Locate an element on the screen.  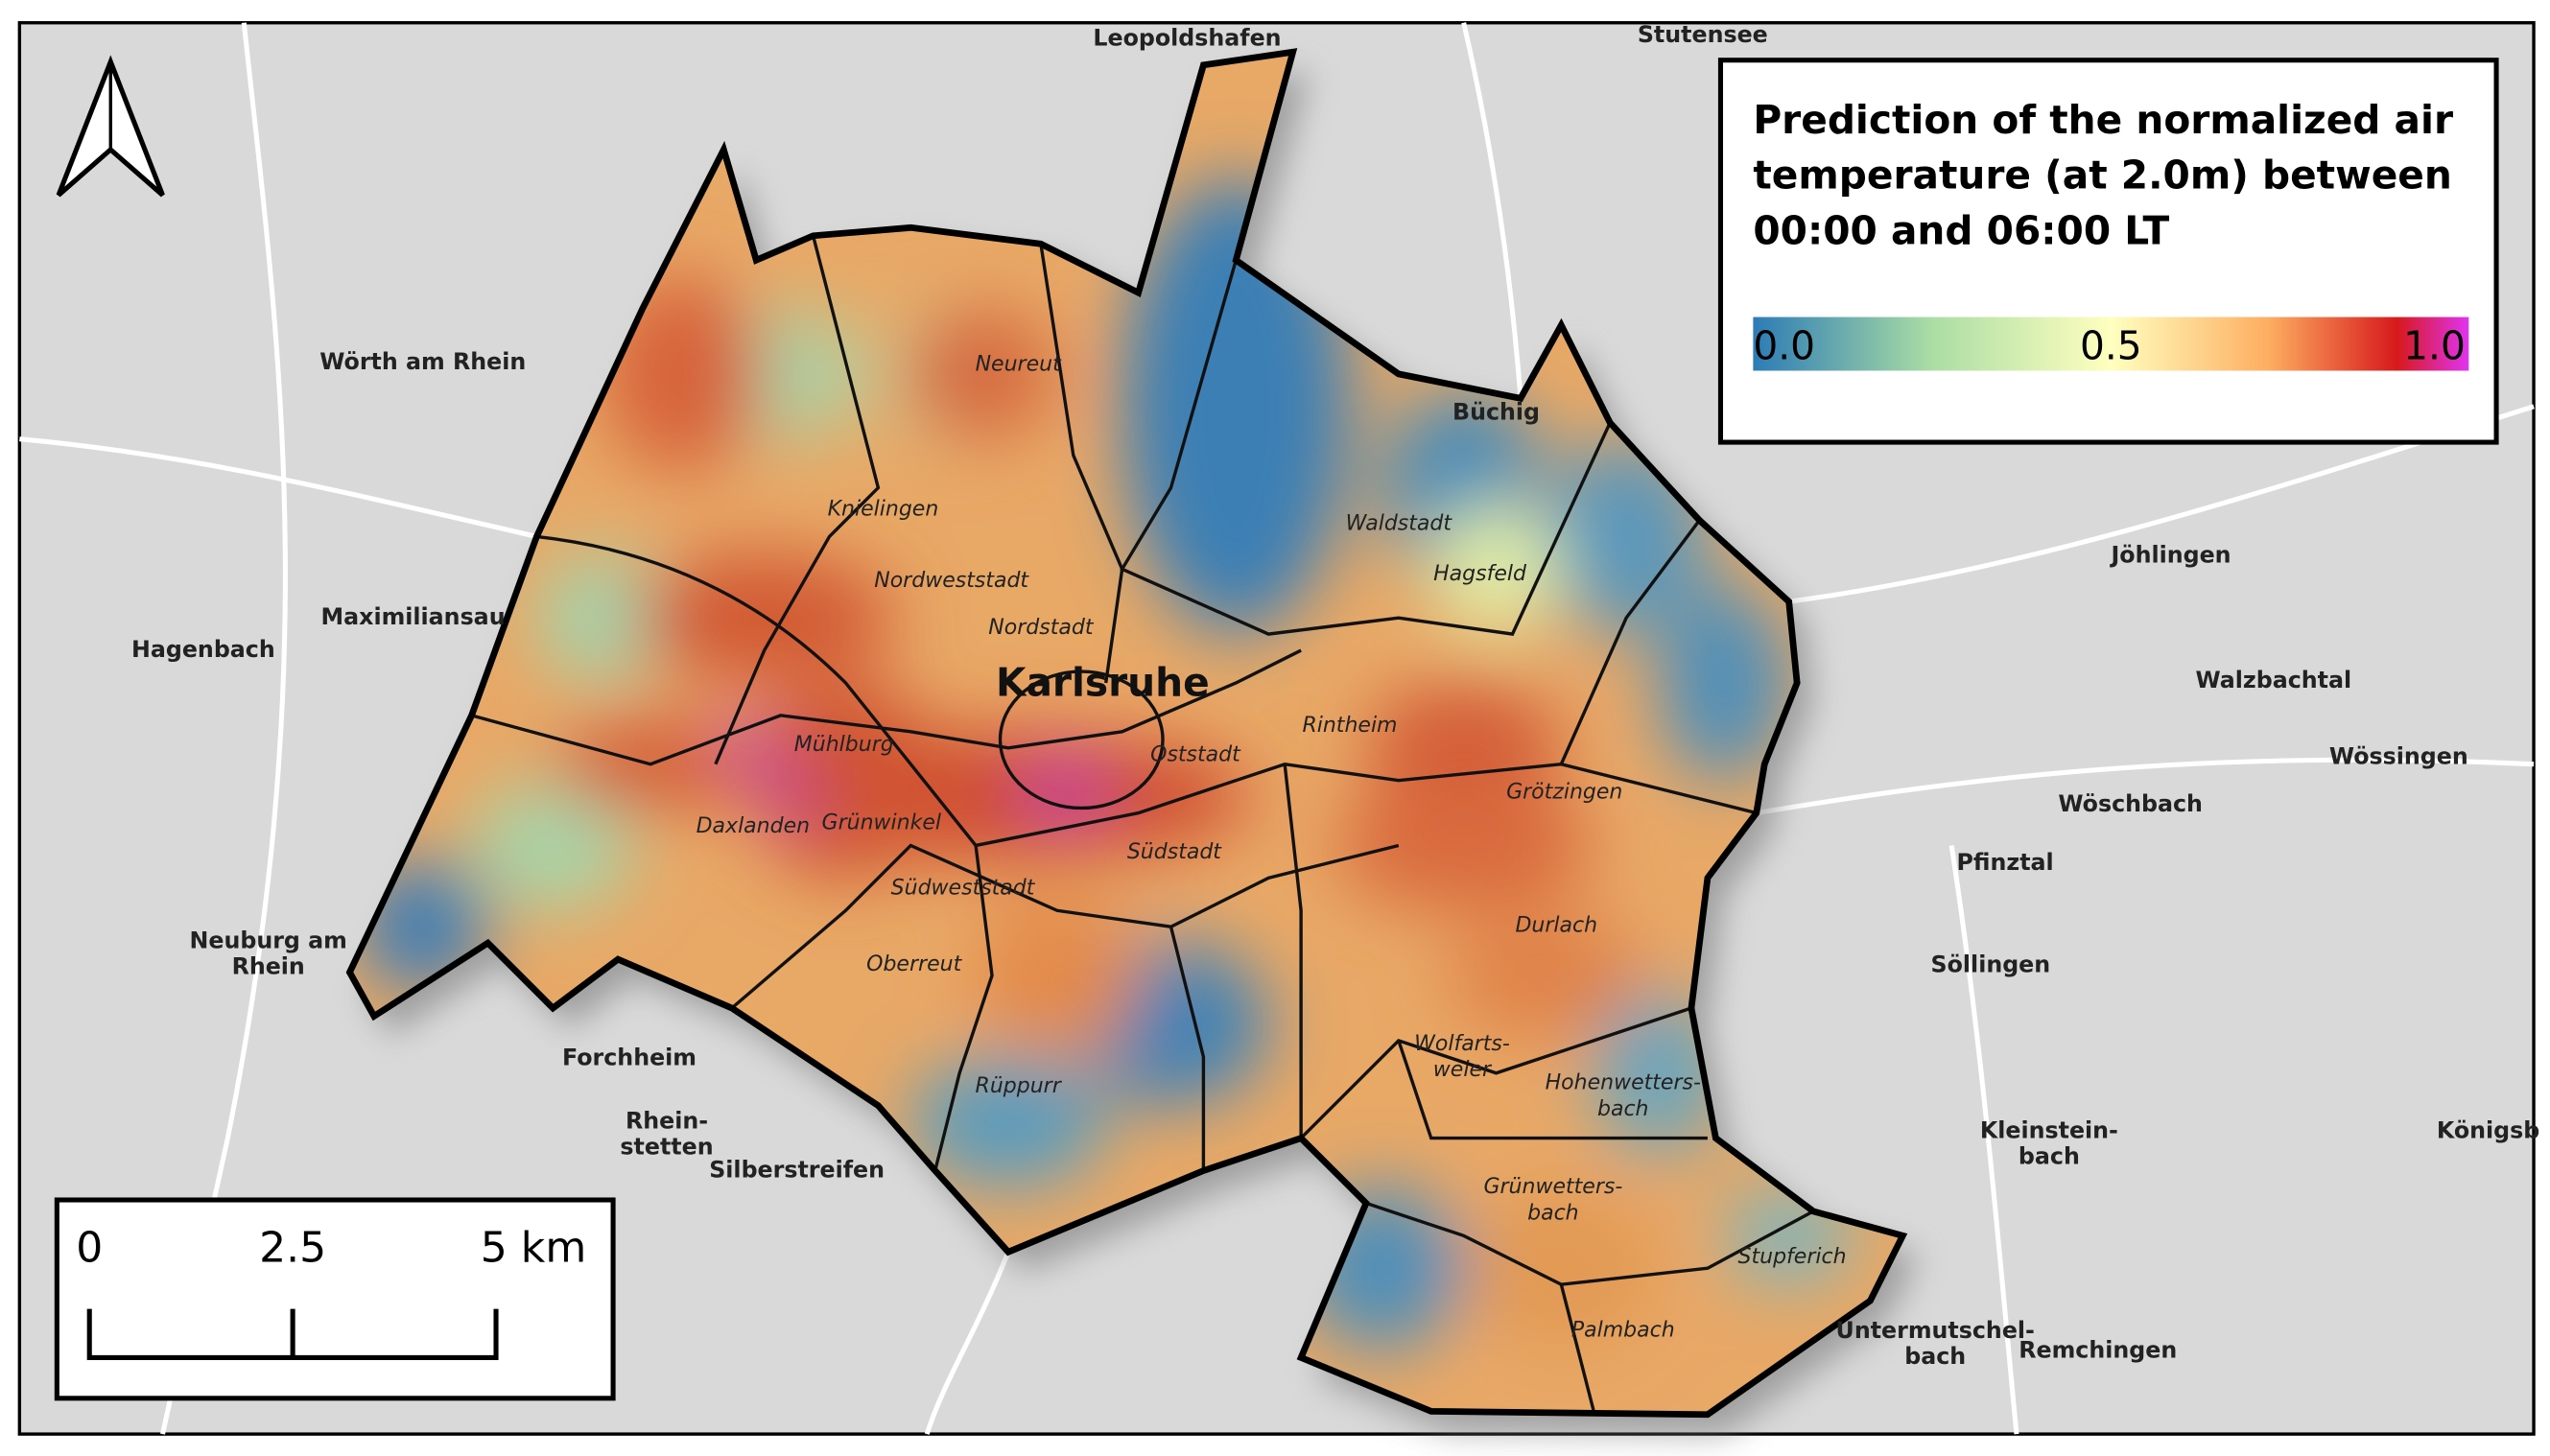
scale-bar: 0 2.5 5 km is located at coordinates (335, 1299).